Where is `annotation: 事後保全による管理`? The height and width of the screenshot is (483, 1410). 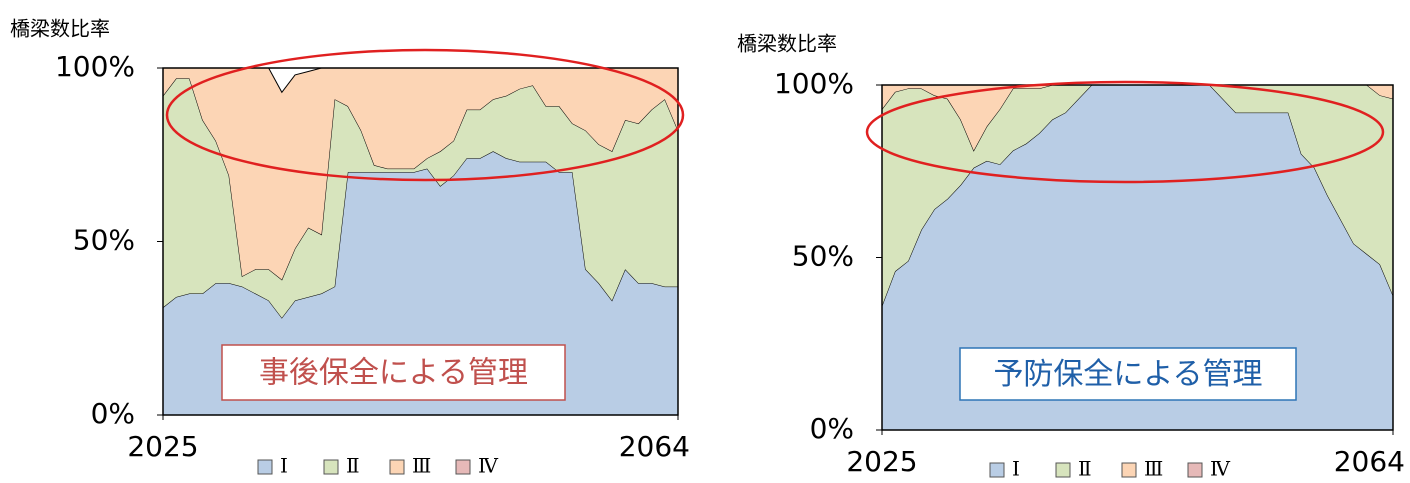 annotation: 事後保全による管理 is located at coordinates (393, 373).